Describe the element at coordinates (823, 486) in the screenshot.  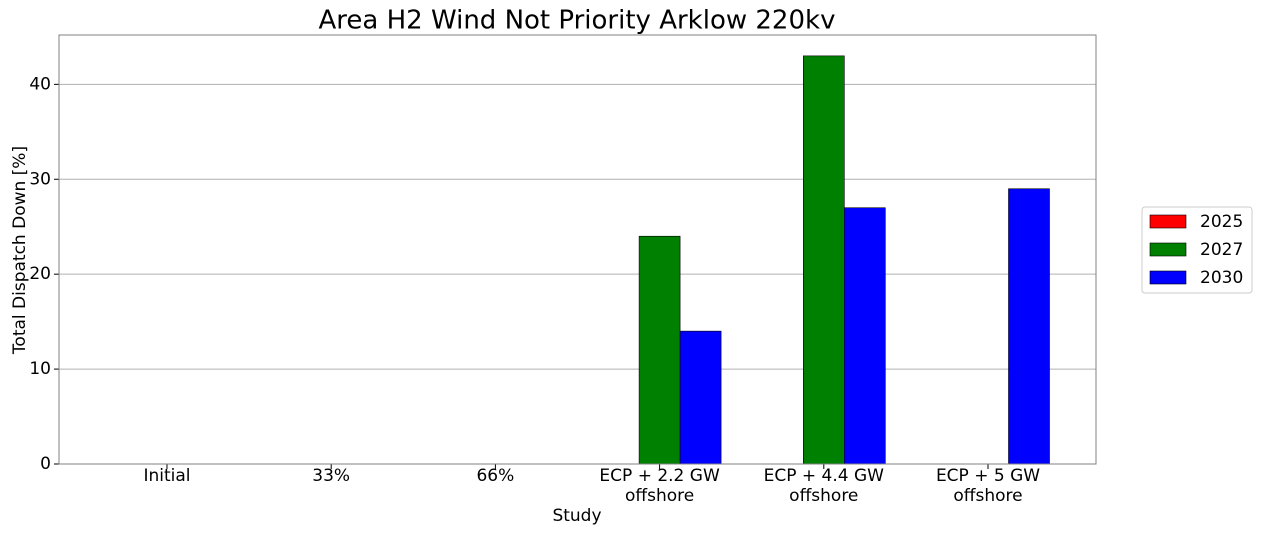
I see `x-tick-label: ECP + 4.4 GW offshore` at that location.